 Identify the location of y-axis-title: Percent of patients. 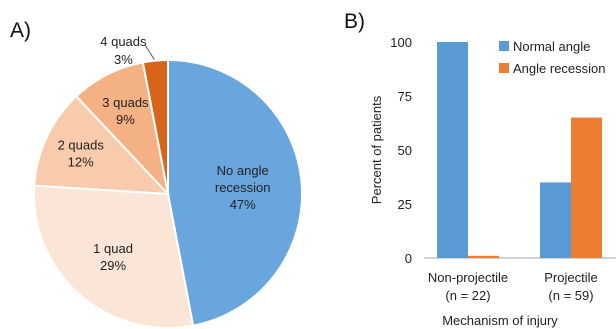
(376, 149).